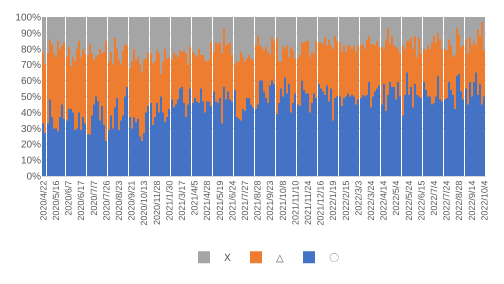  I want to click on x-tick-label: 2021/11/10, so click(295, 202).